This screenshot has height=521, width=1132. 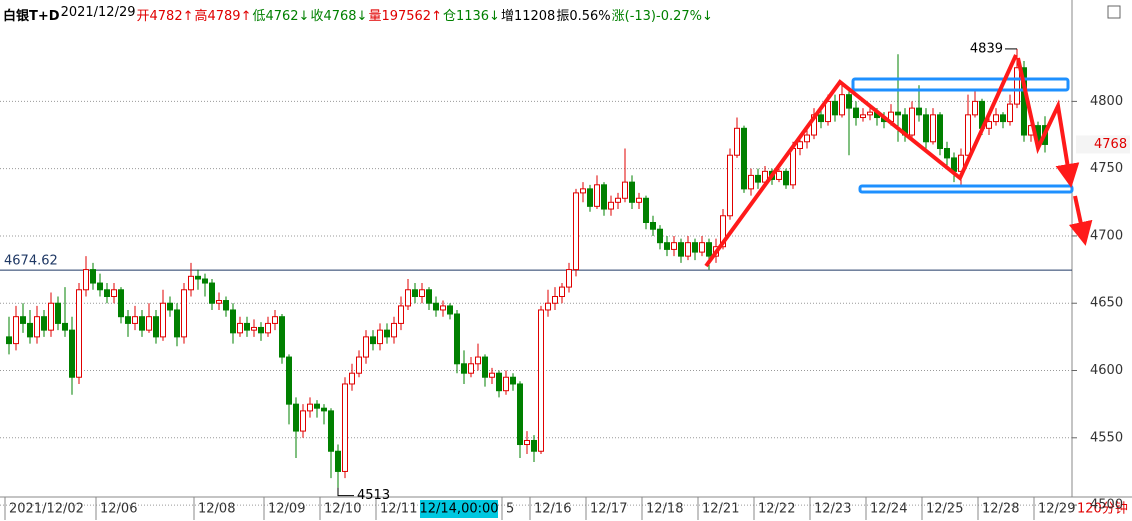 I want to click on x-tick-label: 12/18, so click(x=664, y=509).